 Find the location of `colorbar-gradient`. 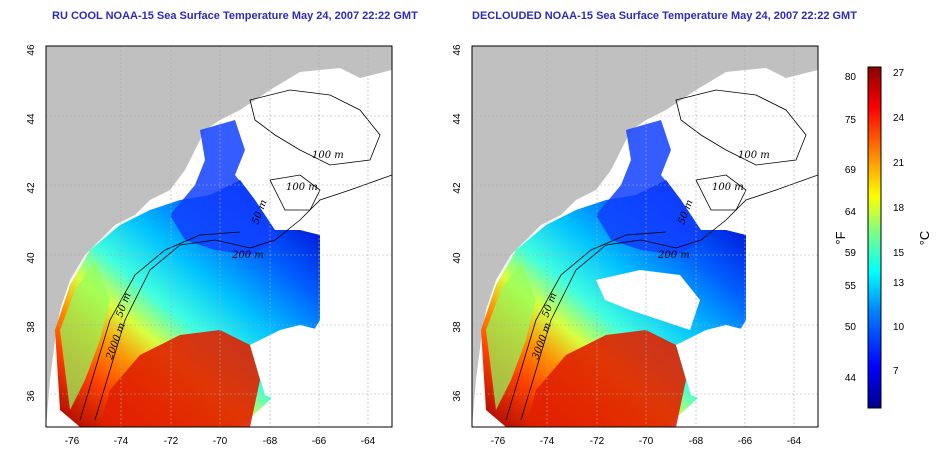

colorbar-gradient is located at coordinates (874, 237).